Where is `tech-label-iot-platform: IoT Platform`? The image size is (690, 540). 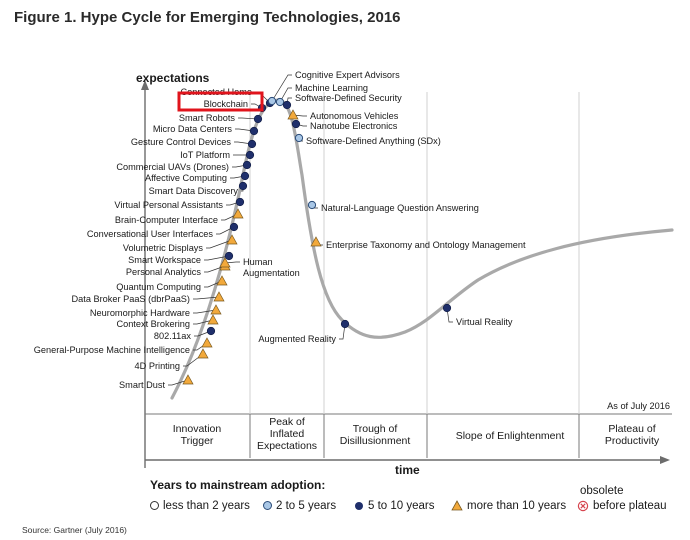
tech-label-iot-platform: IoT Platform is located at coordinates (205, 155).